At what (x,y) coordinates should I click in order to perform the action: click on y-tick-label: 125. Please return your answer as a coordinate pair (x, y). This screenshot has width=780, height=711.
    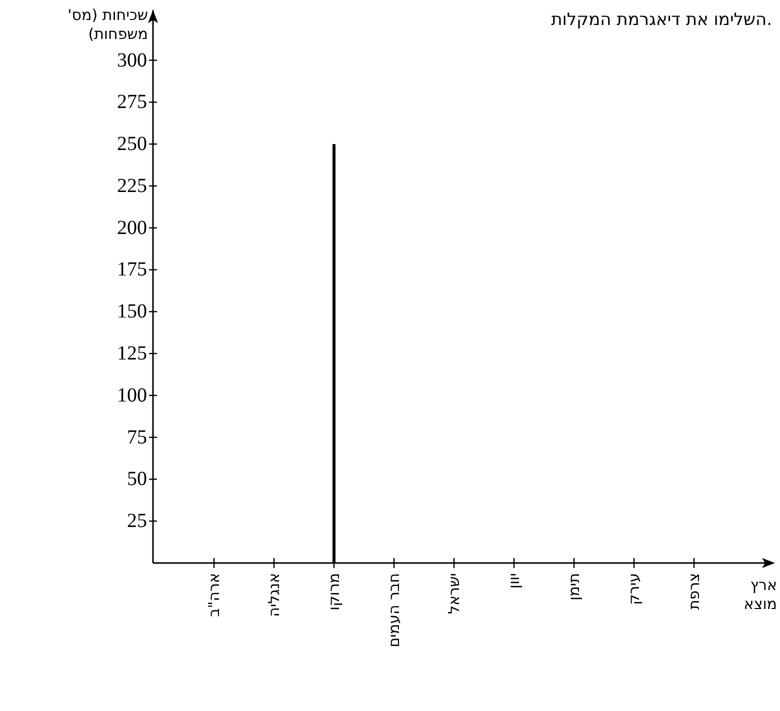
    Looking at the image, I should click on (132, 353).